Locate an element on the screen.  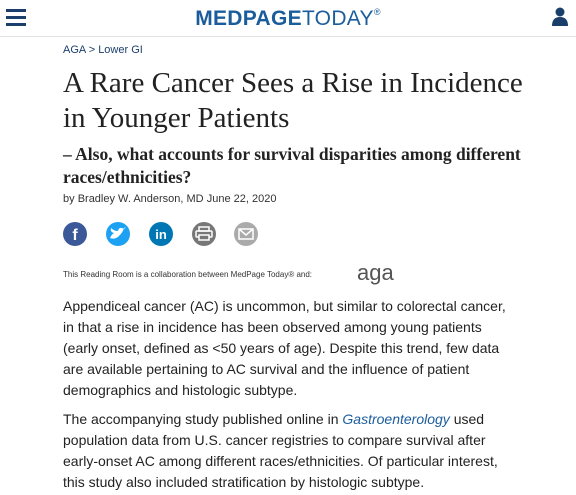
print-button is located at coordinates (204, 234).